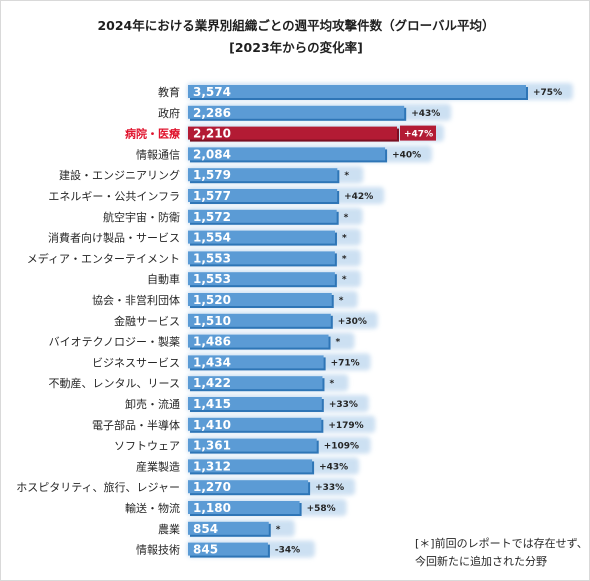 This screenshot has width=590, height=581. Describe the element at coordinates (352, 322) in the screenshot. I see `change-label: +30%` at that location.